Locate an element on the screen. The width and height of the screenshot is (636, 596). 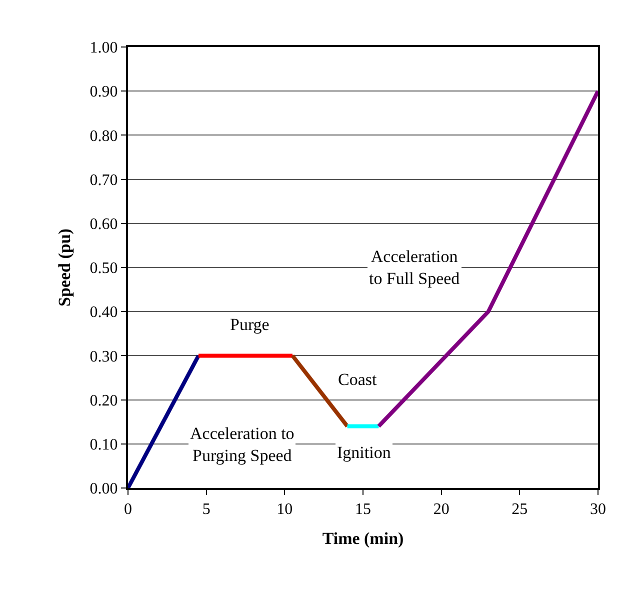
y-tick-label: 0.30 is located at coordinates (104, 357).